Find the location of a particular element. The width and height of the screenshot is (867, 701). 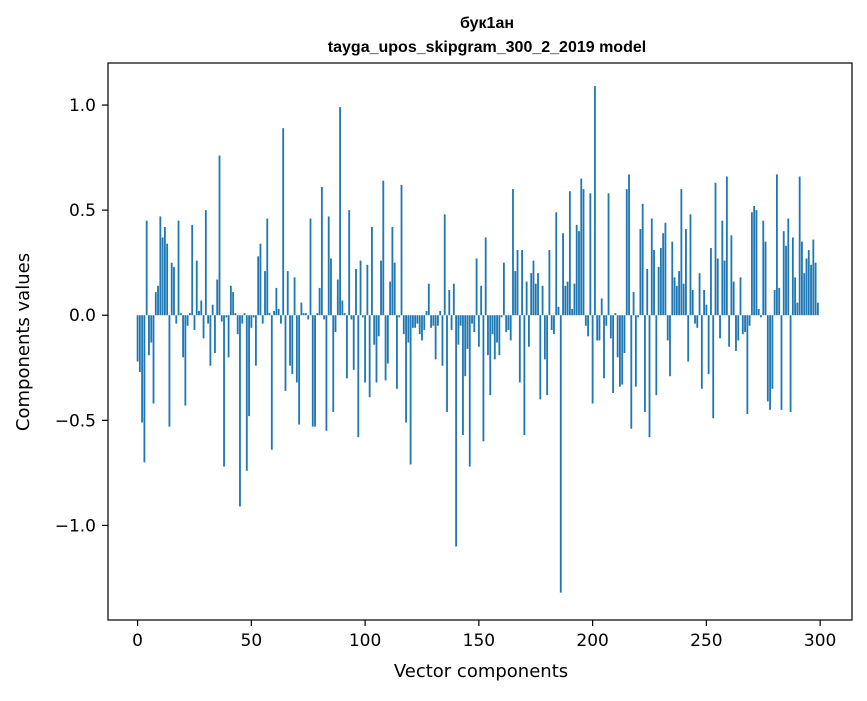

chart-title: бук1ан is located at coordinates (487, 23).